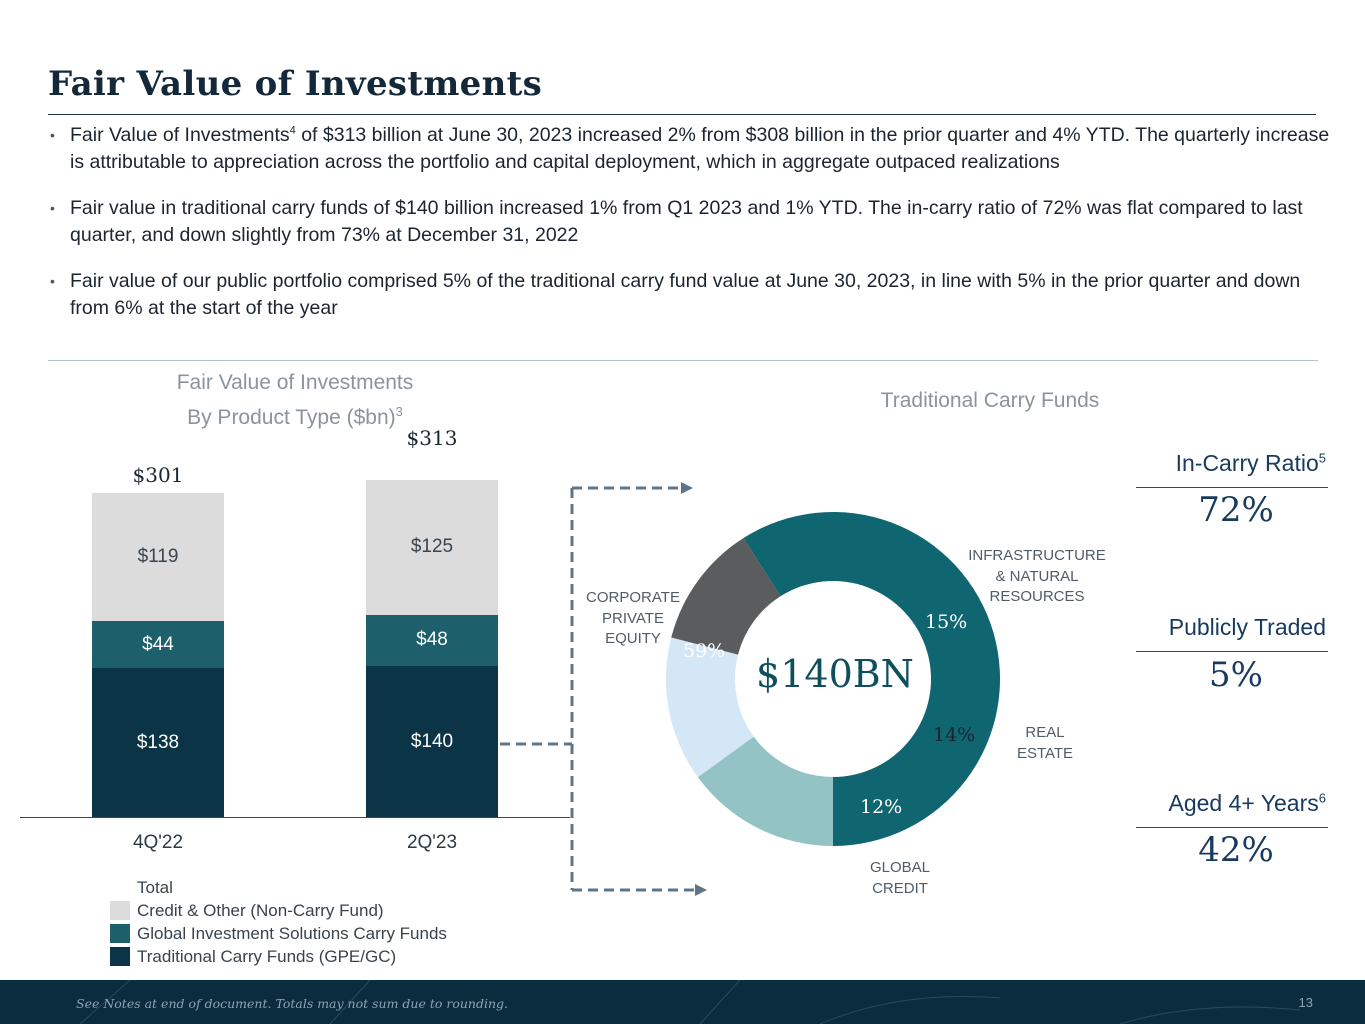 The width and height of the screenshot is (1365, 1024). What do you see at coordinates (1322, 798) in the screenshot?
I see `footnote-ref: 6` at bounding box center [1322, 798].